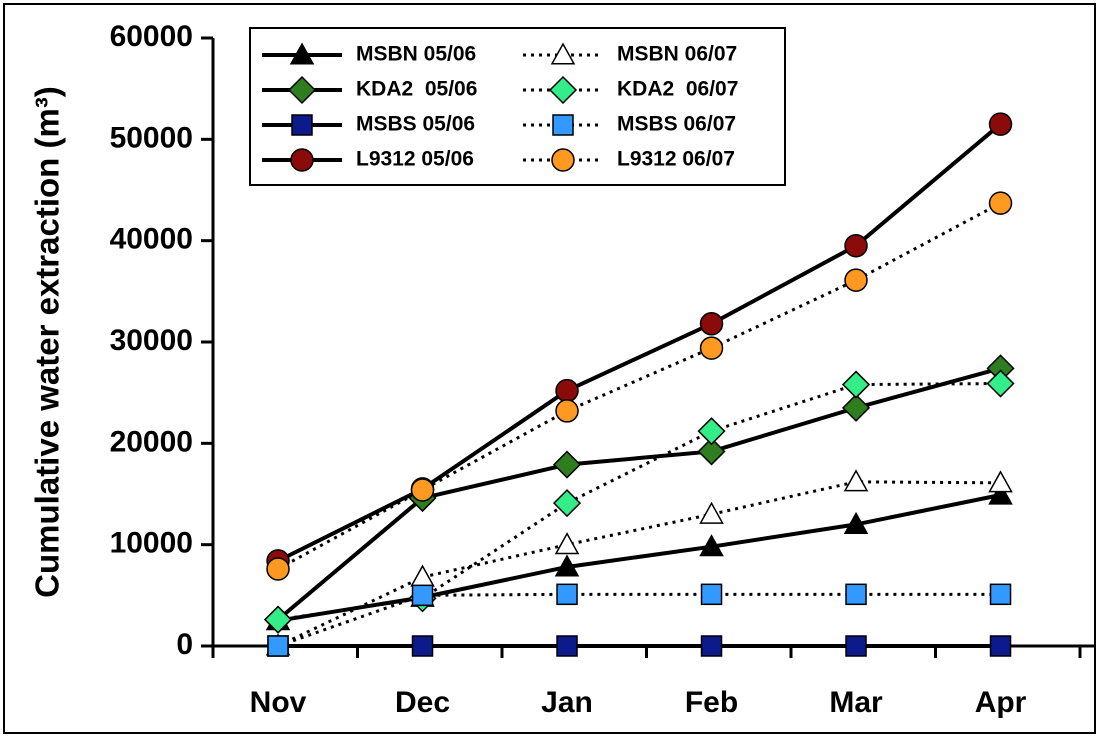  Describe the element at coordinates (567, 702) in the screenshot. I see `x-tick-label: Jan` at that location.